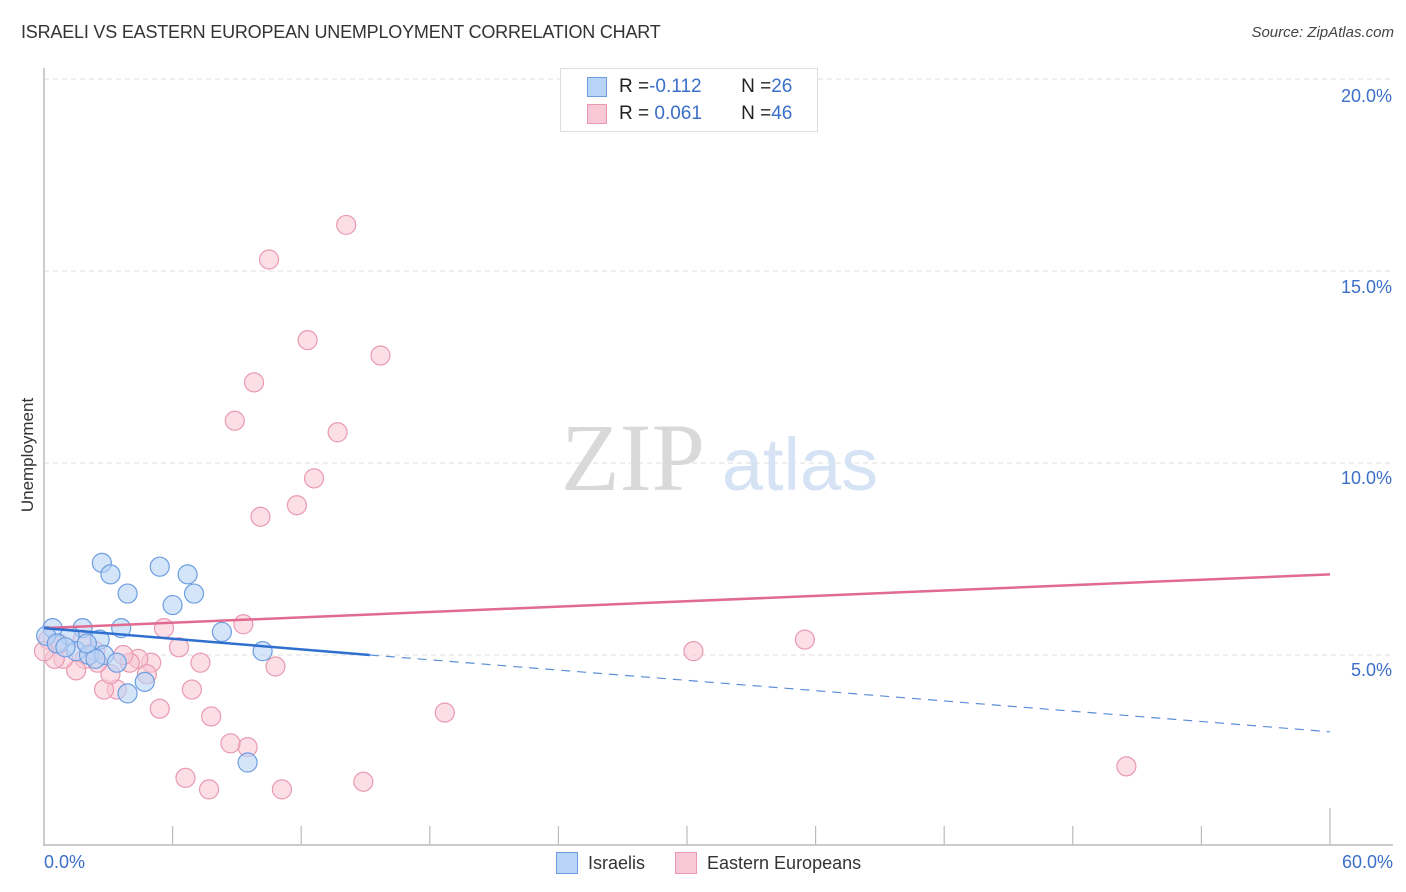 The width and height of the screenshot is (1406, 892). Describe the element at coordinates (1366, 287) in the screenshot. I see `y-tick-15: 15.0%` at that location.